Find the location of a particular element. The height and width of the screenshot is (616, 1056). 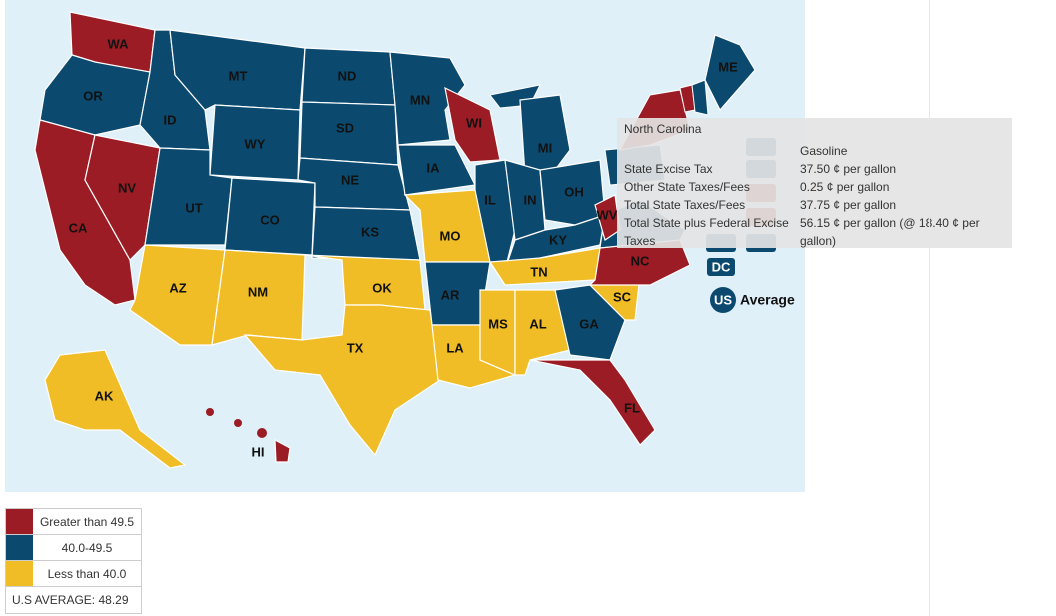

state-label: WI is located at coordinates (474, 122).